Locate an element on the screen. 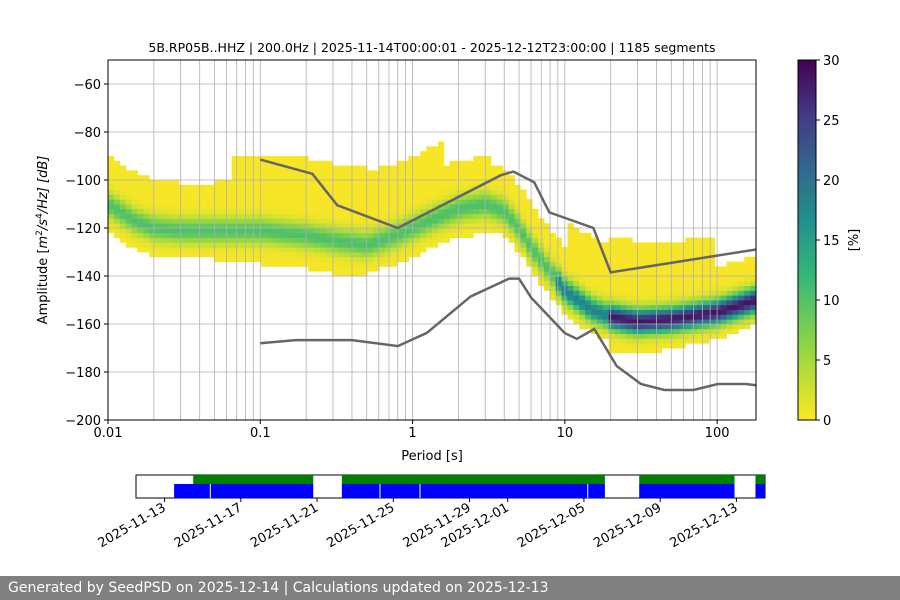 The height and width of the screenshot is (600, 900). date-tick-label: 2025-11-13 is located at coordinates (132, 525).